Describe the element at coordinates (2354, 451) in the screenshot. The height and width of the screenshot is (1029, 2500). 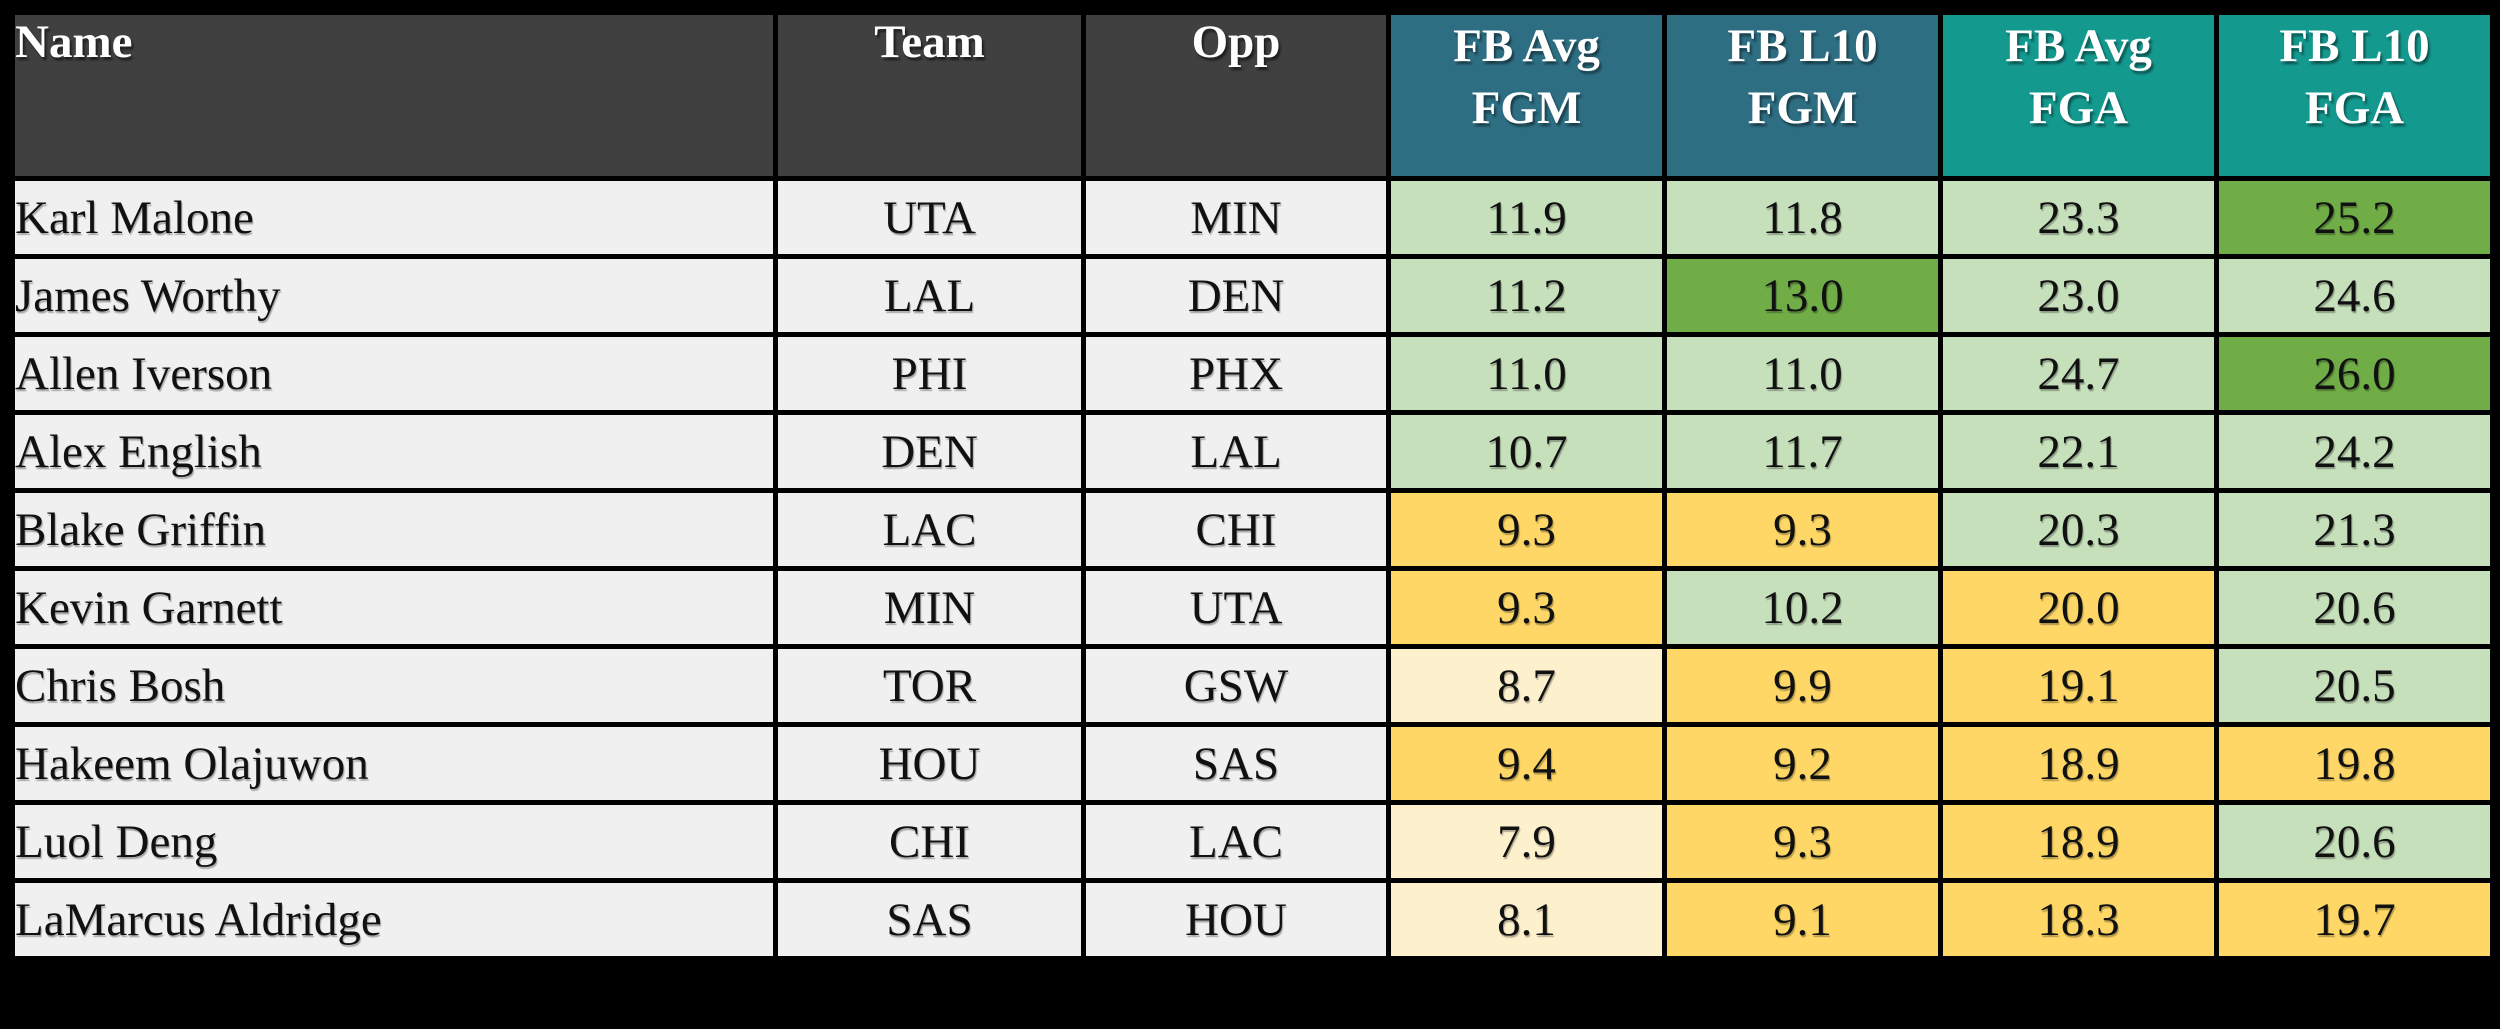
I see `stat-cell-fb-l10-fga: 24.2` at that location.